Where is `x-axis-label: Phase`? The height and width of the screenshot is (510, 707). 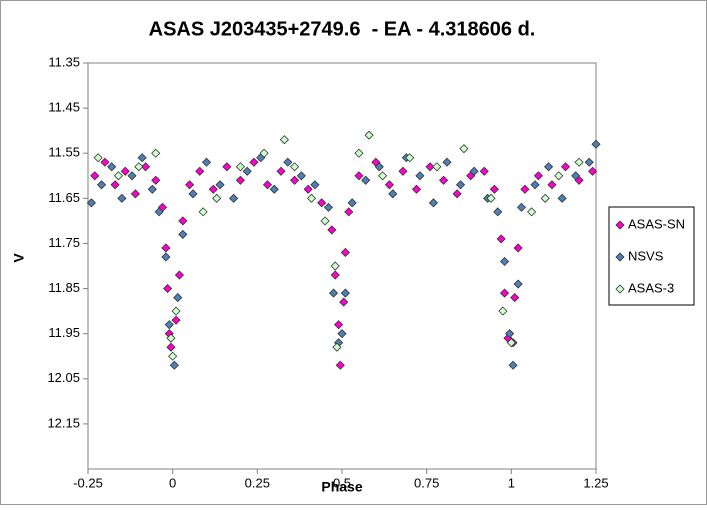 x-axis-label: Phase is located at coordinates (341, 487).